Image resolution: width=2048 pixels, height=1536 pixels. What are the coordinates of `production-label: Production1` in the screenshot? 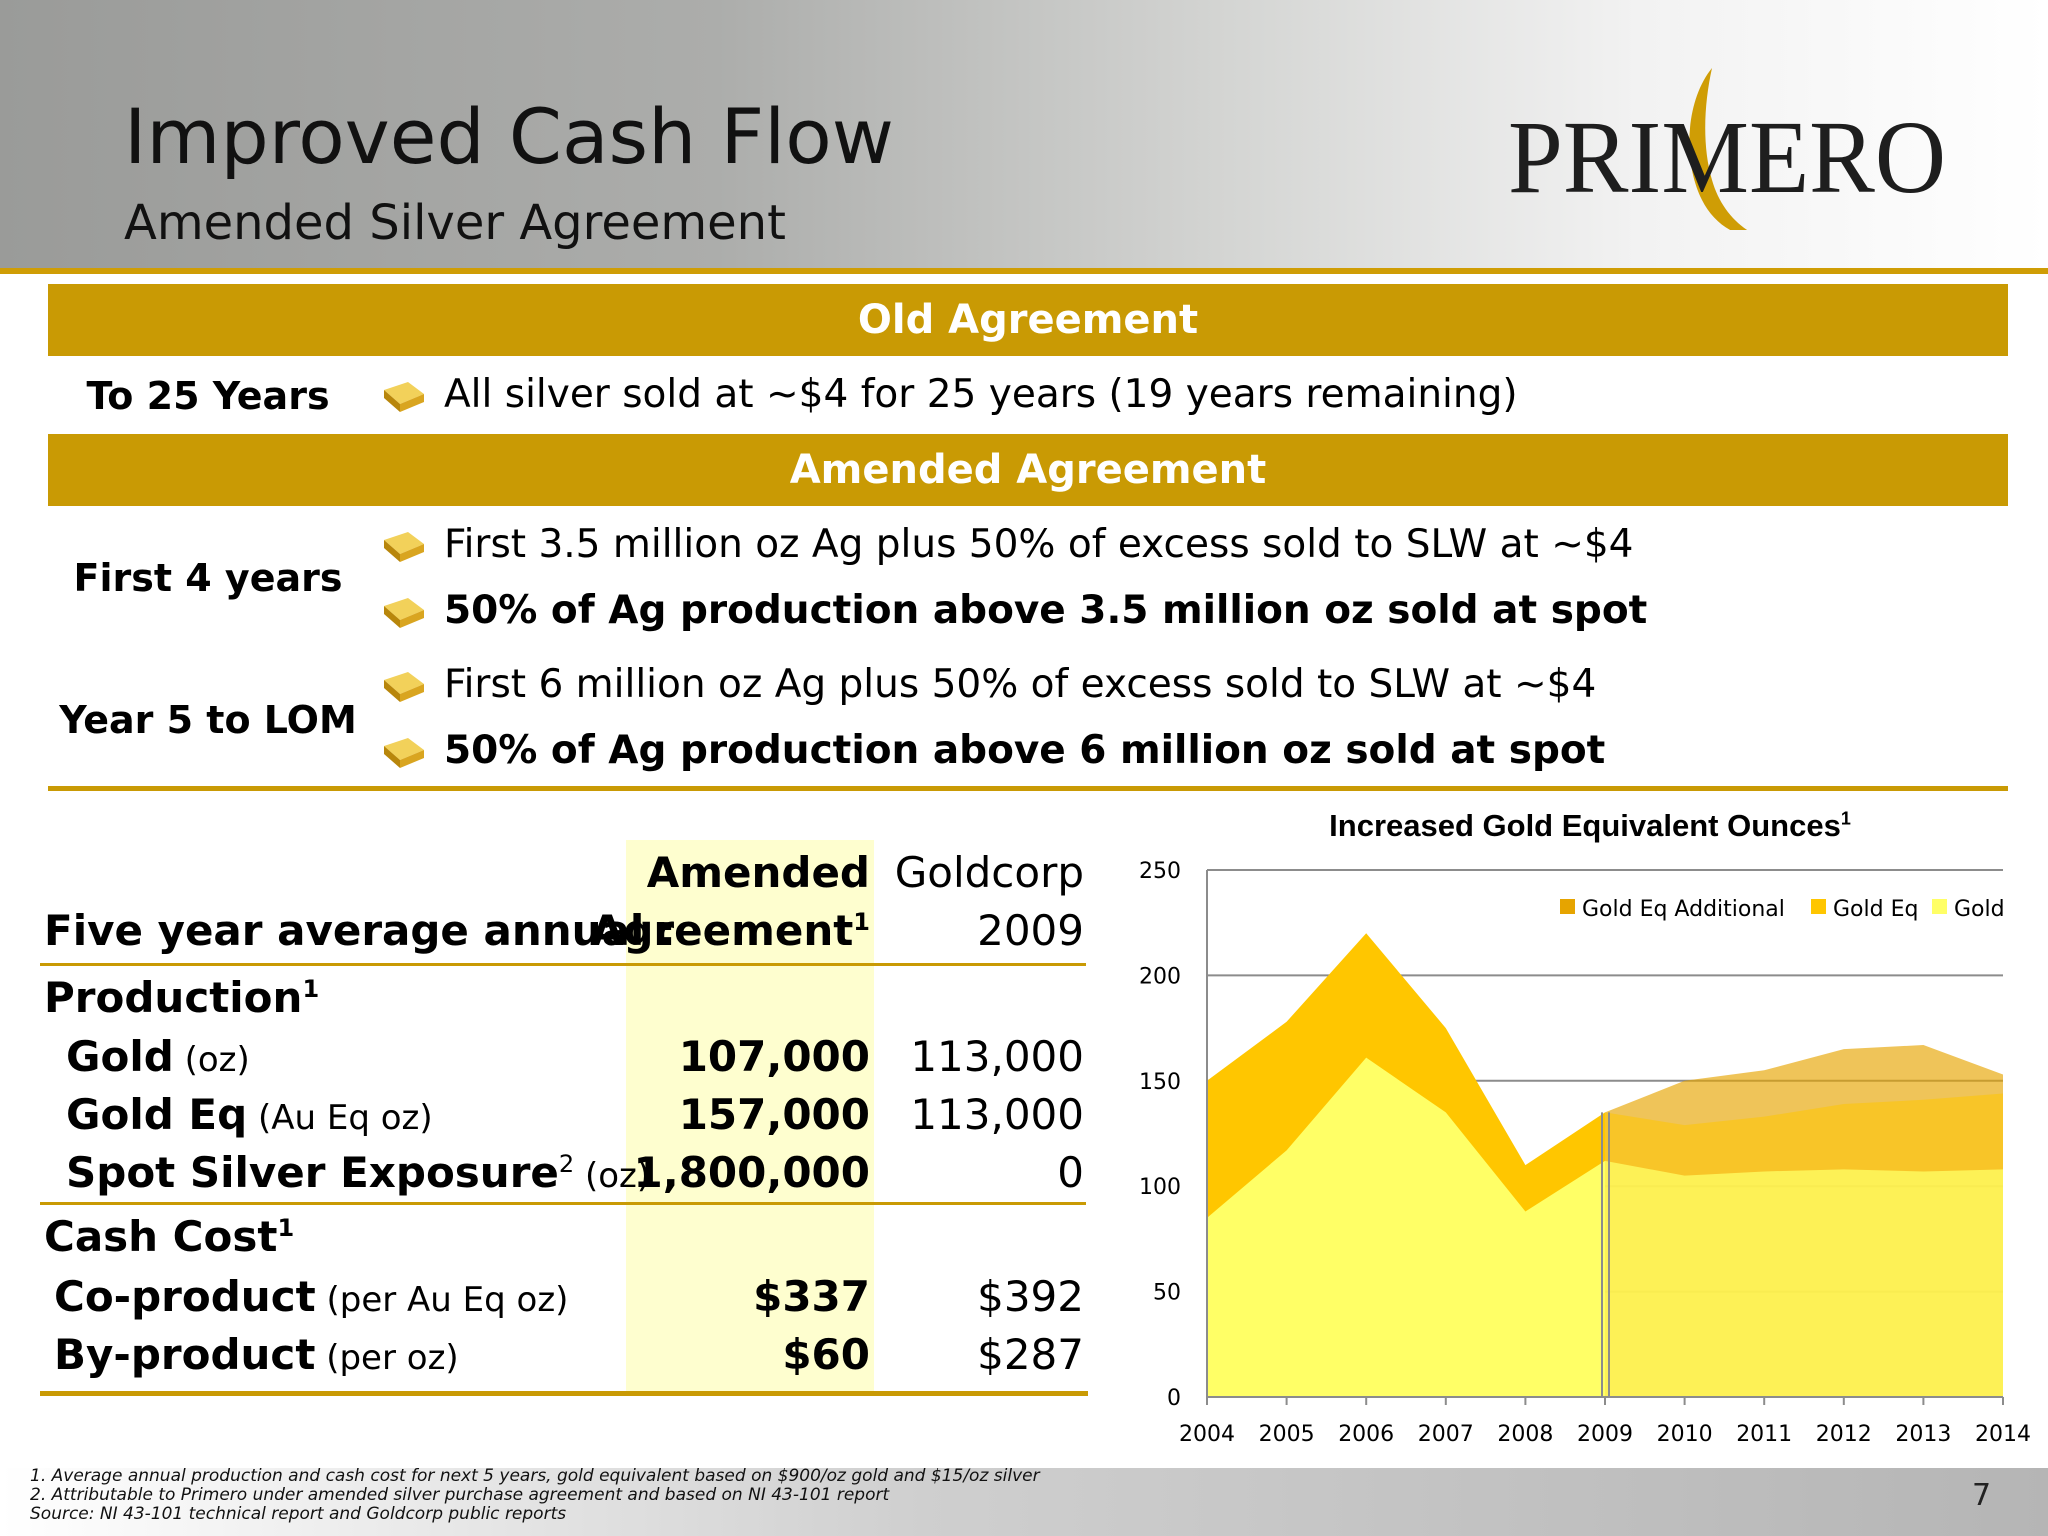 It's located at (182, 997).